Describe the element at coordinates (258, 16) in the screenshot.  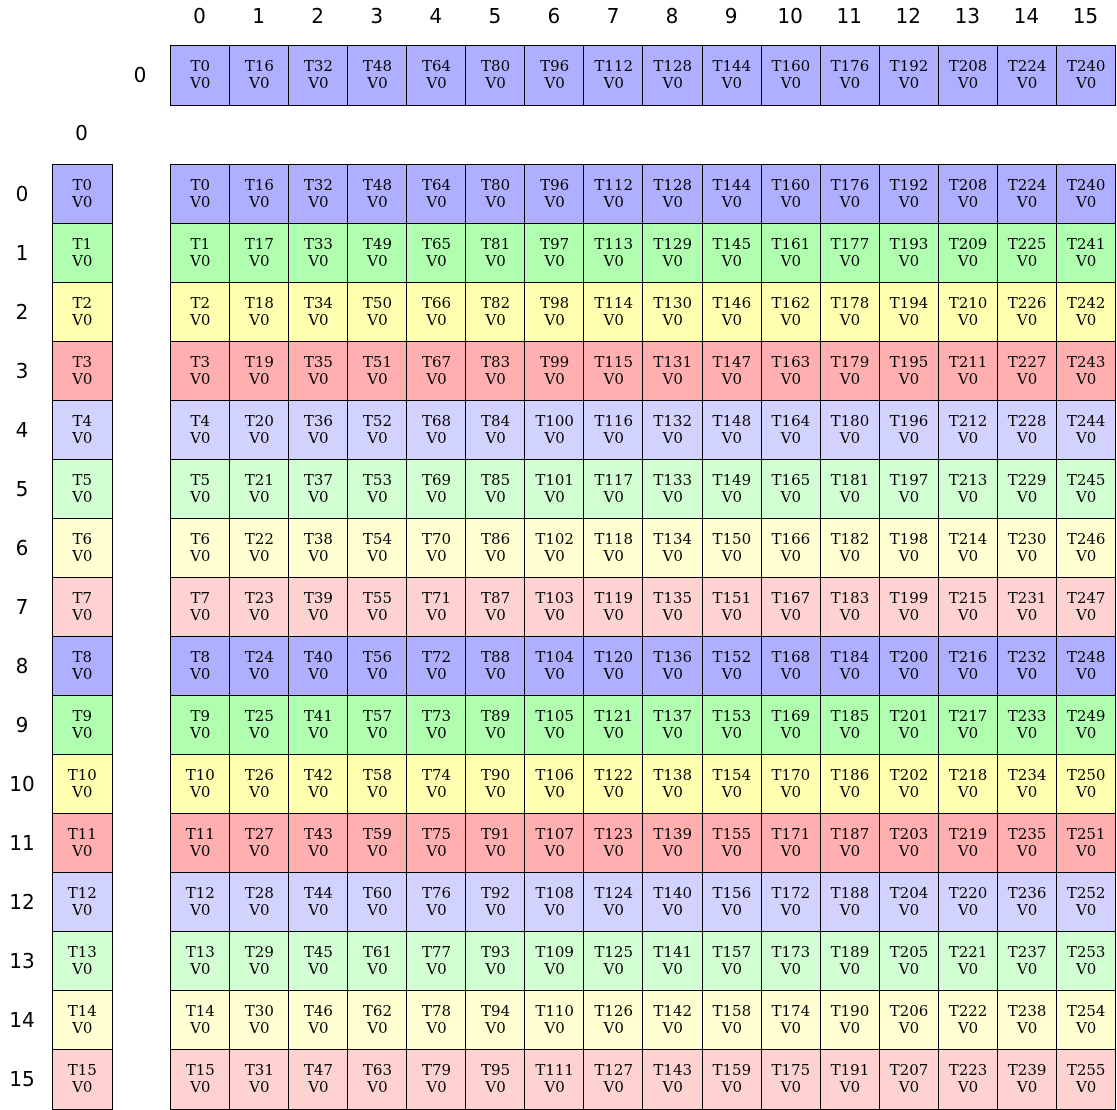
I see `column-index: 1` at that location.